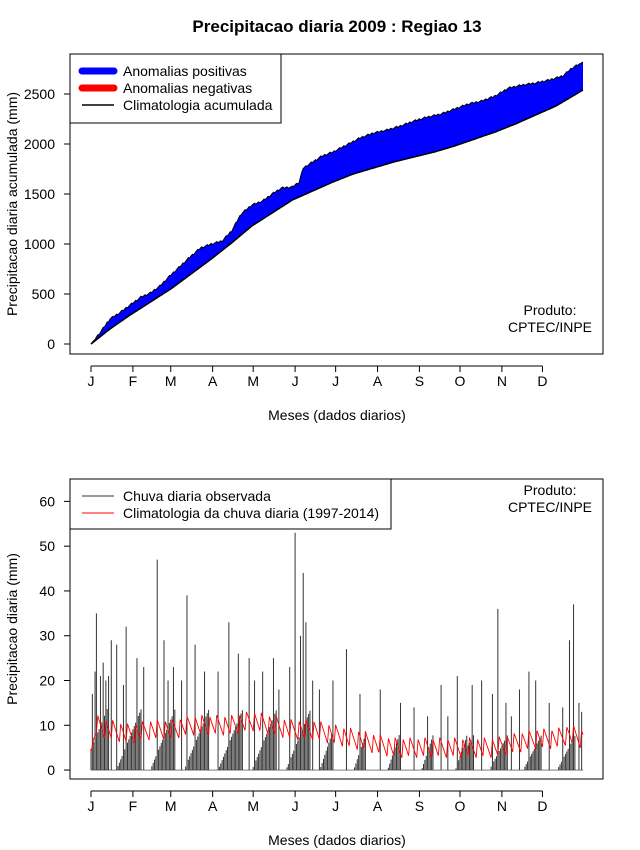 The image size is (640, 850). Describe the element at coordinates (39, 194) in the screenshot. I see `y-tick-label: 1500` at that location.